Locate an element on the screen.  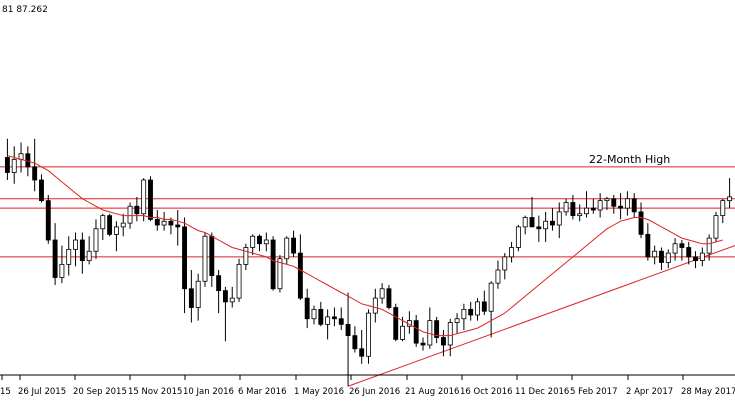
x-tick-label: 15 is located at coordinates (5, 392).